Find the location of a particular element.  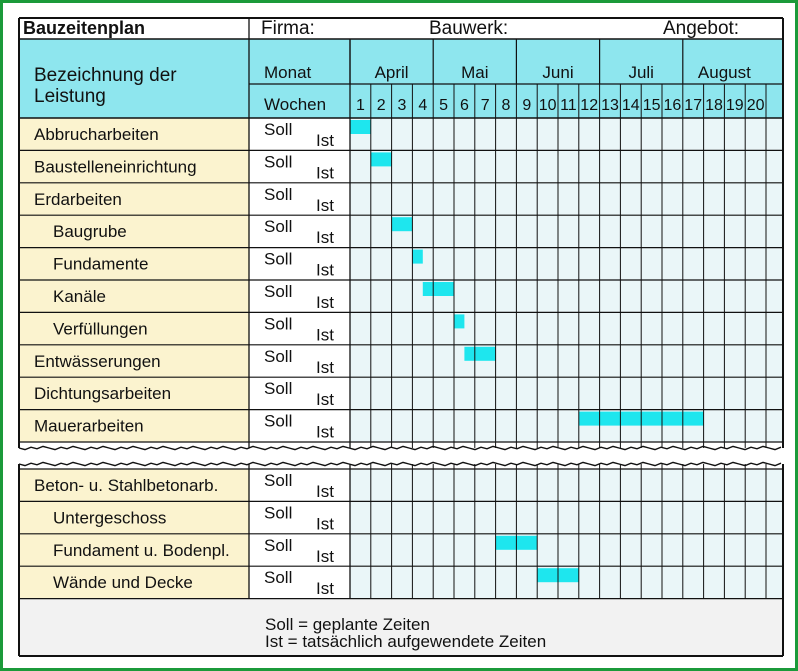

break-gap is located at coordinates (401, 456).